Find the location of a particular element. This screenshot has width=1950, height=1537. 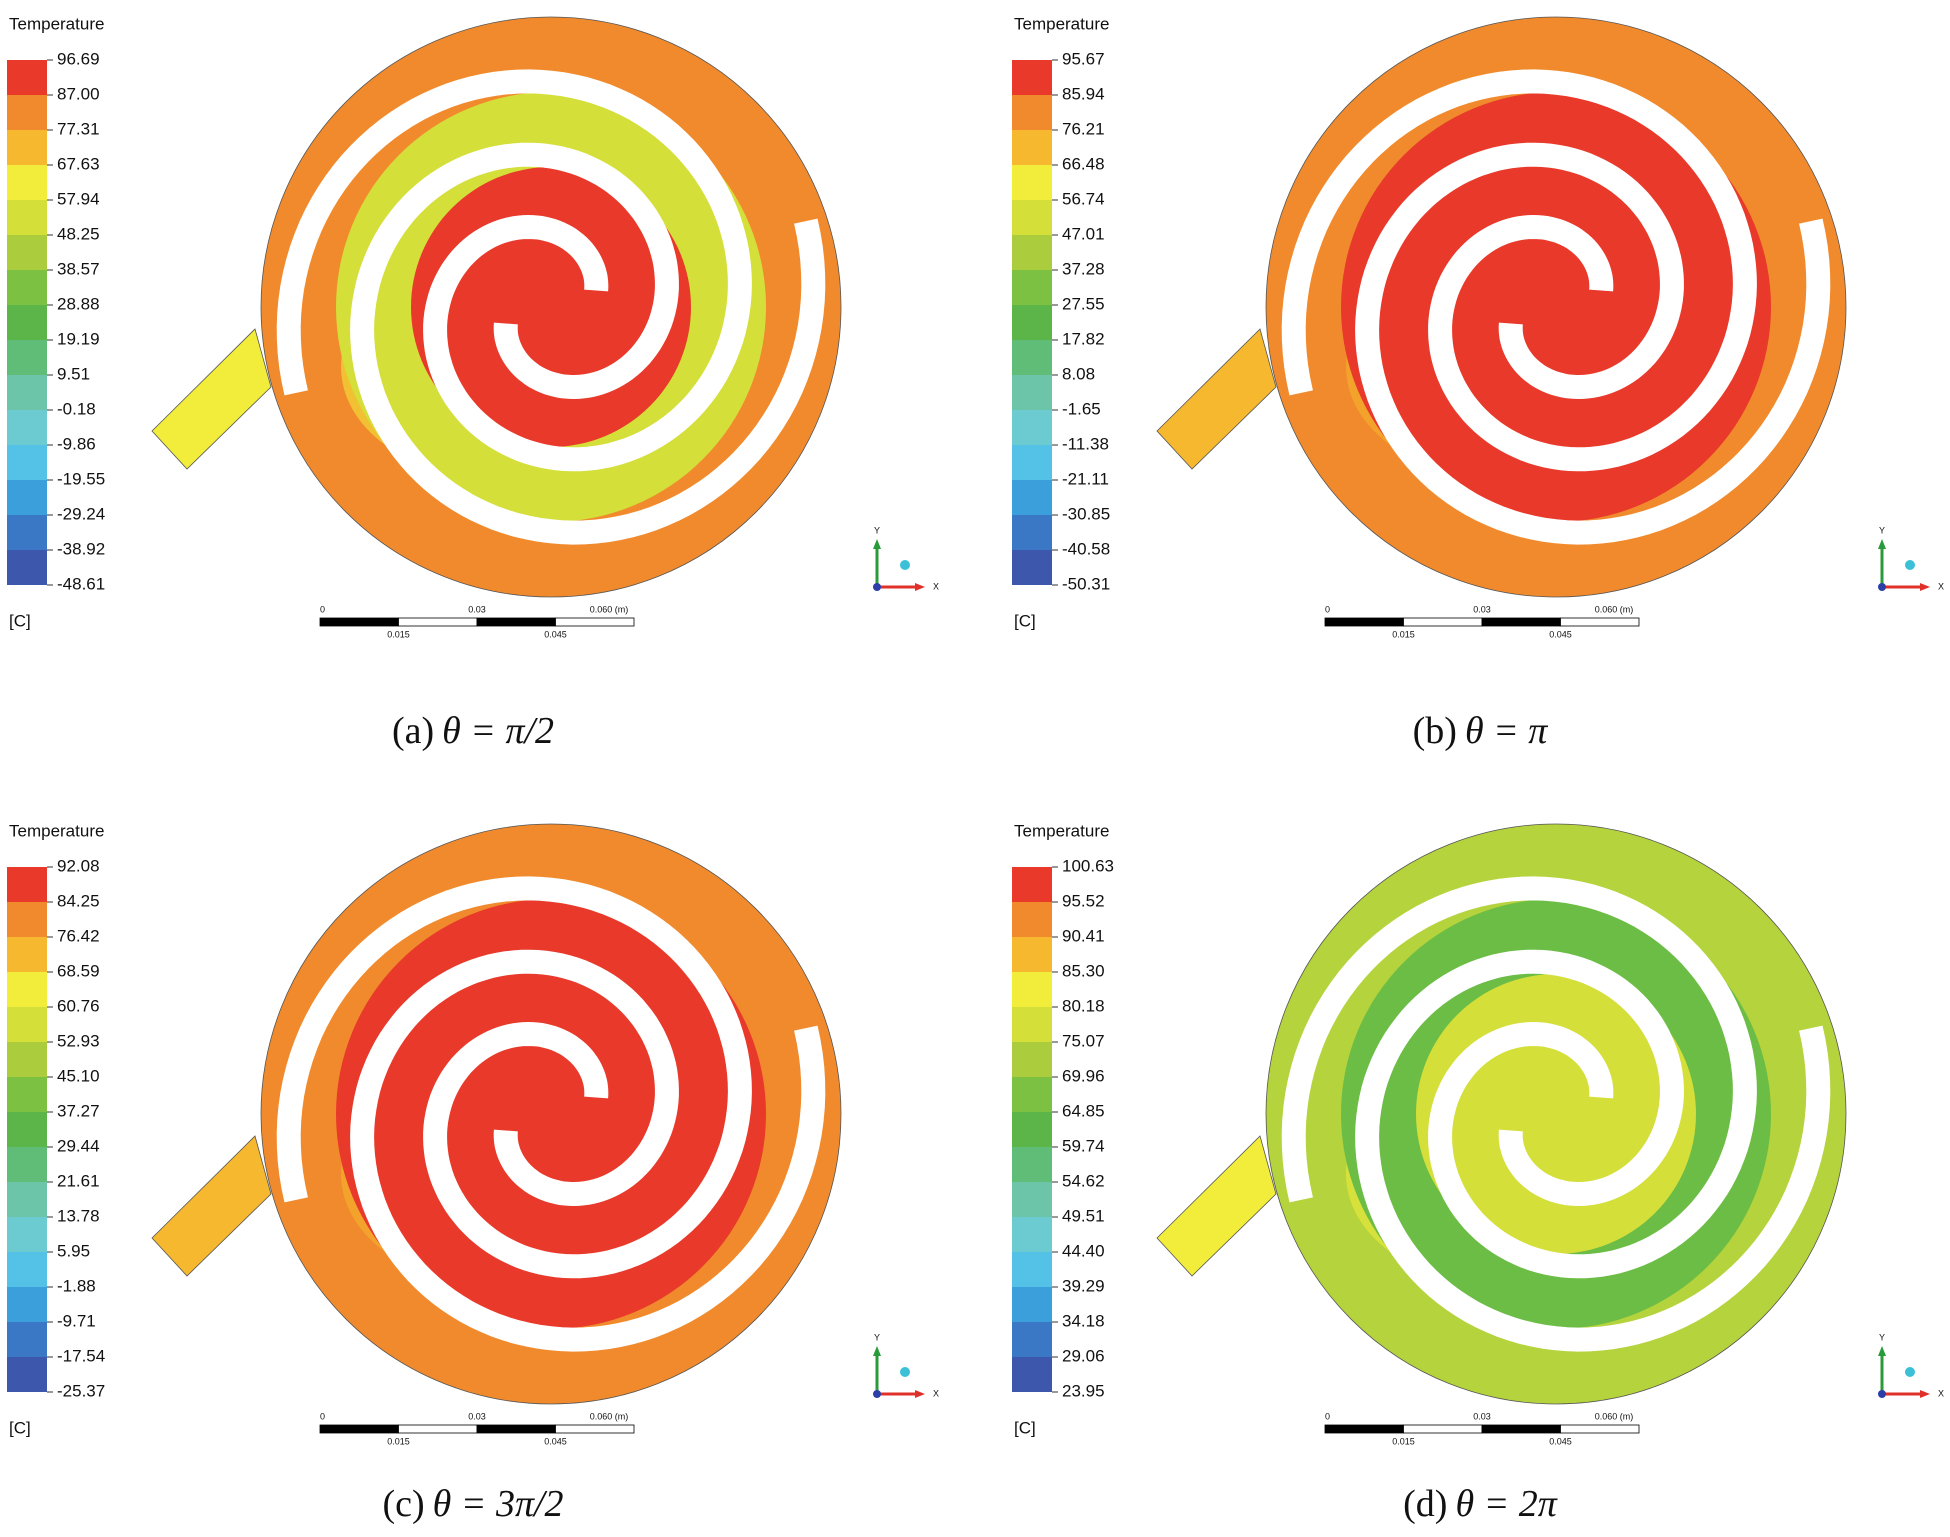

caption-label: (c) is located at coordinates (403, 1504).